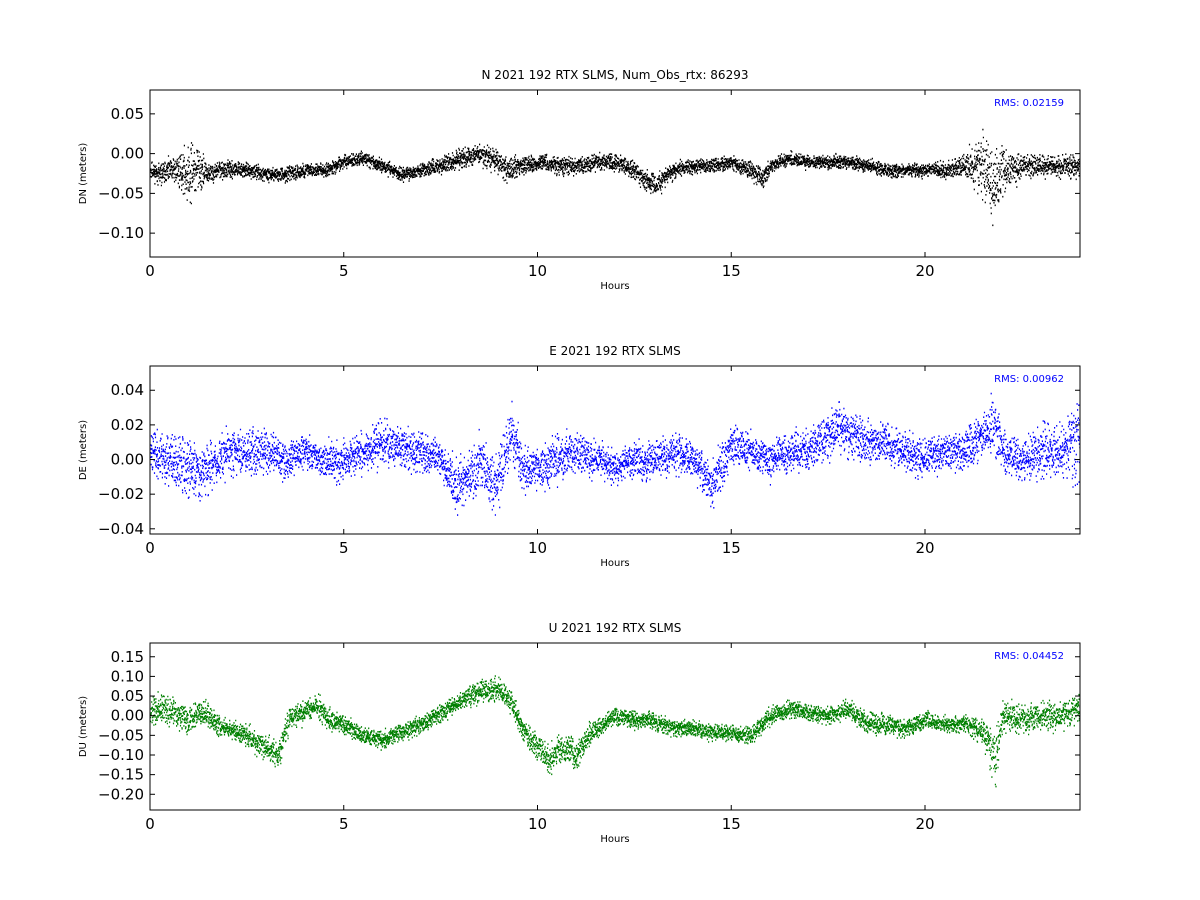 This screenshot has width=1200, height=900. Describe the element at coordinates (83, 174) in the screenshot. I see `y-axis-label: DN (meters)` at that location.